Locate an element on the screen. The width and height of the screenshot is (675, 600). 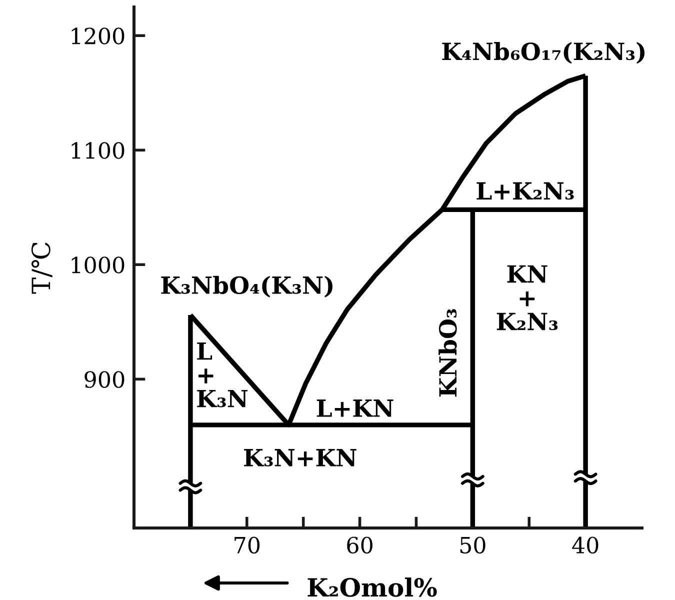
annotation: KN + K₂N₃ is located at coordinates (527, 297).